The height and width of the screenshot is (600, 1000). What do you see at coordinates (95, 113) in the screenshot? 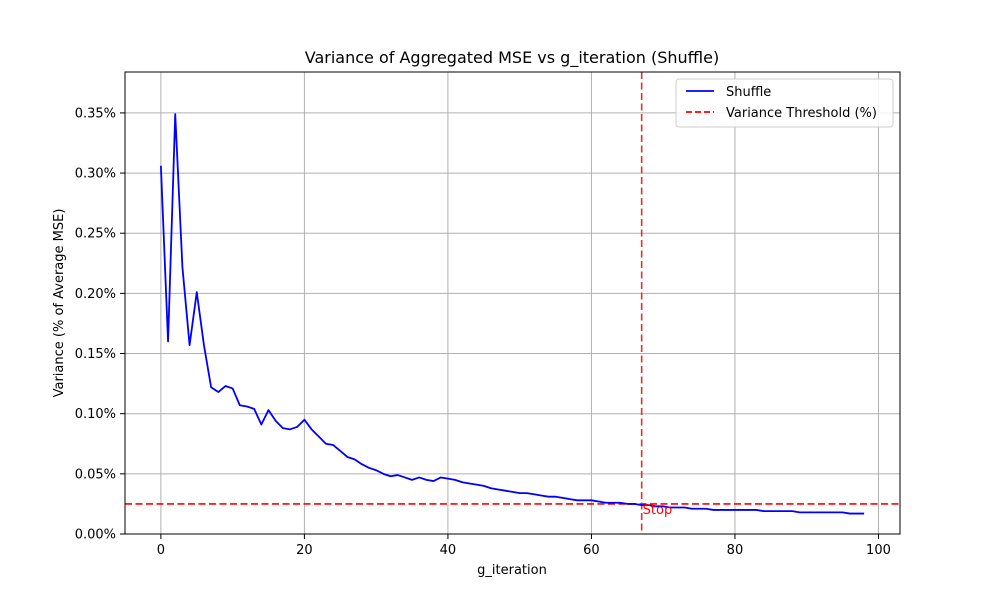
I see `y-tick-label: 0.35%` at bounding box center [95, 113].